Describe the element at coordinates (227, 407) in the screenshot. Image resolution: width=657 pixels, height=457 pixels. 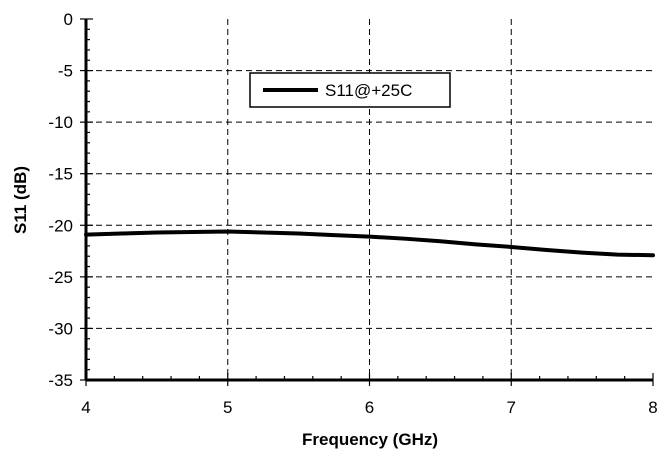
I see `x-tick-label-5: 5` at that location.